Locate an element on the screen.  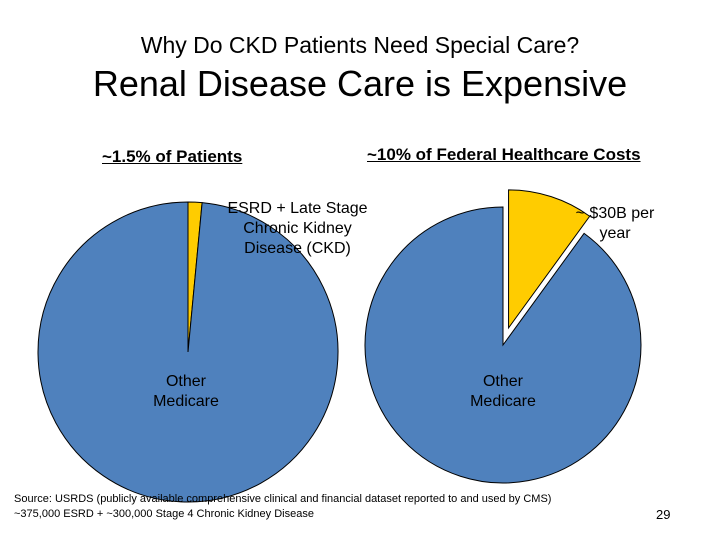
left-pie-slice-label-other: Other Medicare is located at coordinates (186, 391).